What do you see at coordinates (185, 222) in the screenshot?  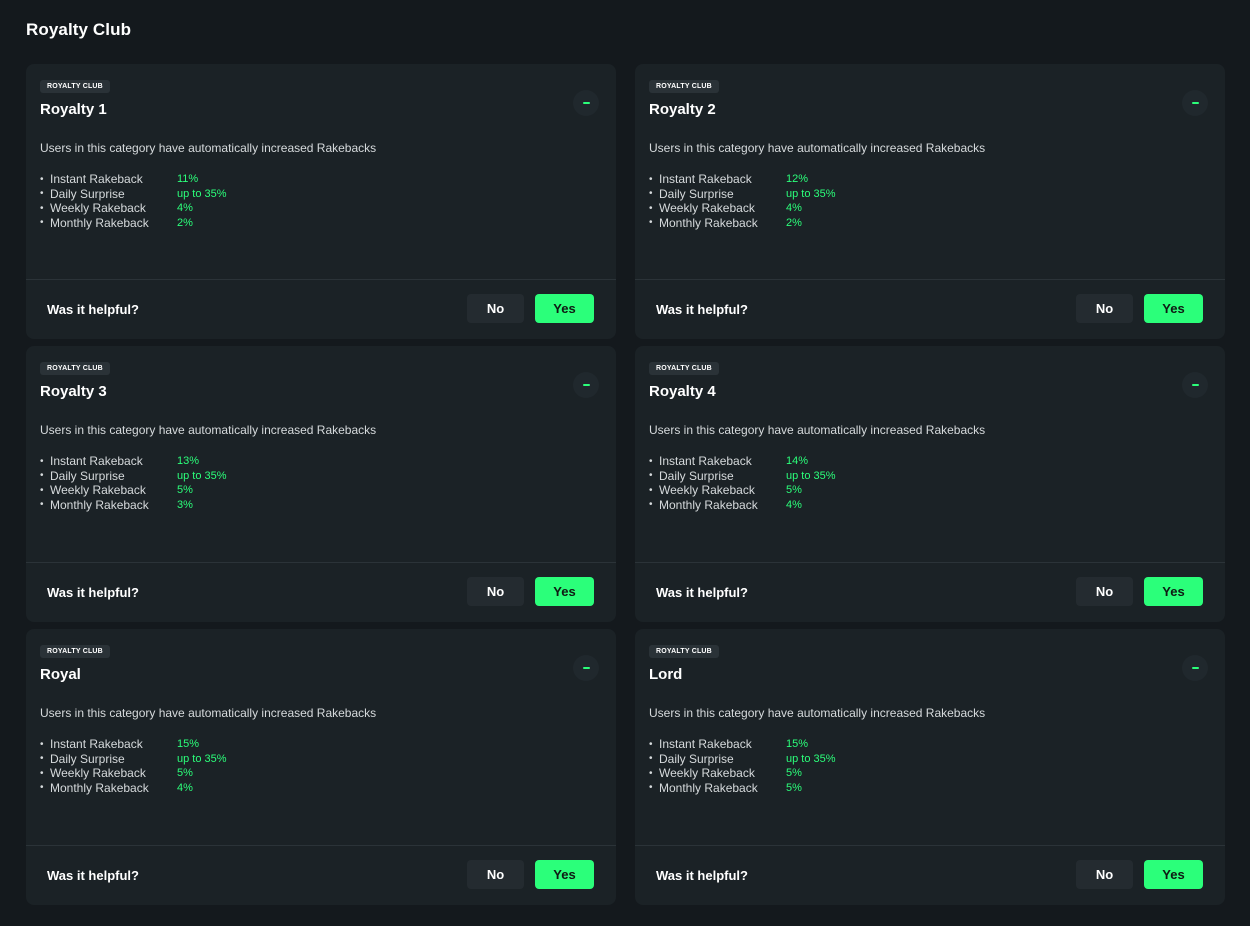 I see `rakeback-value: 2%` at bounding box center [185, 222].